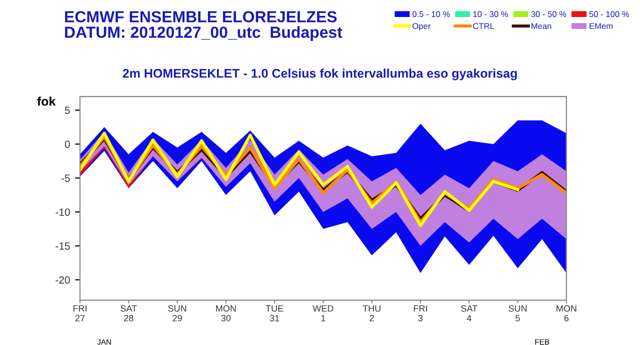  What do you see at coordinates (609, 14) in the screenshot?
I see `legend-label: 50 - 100 %` at bounding box center [609, 14].